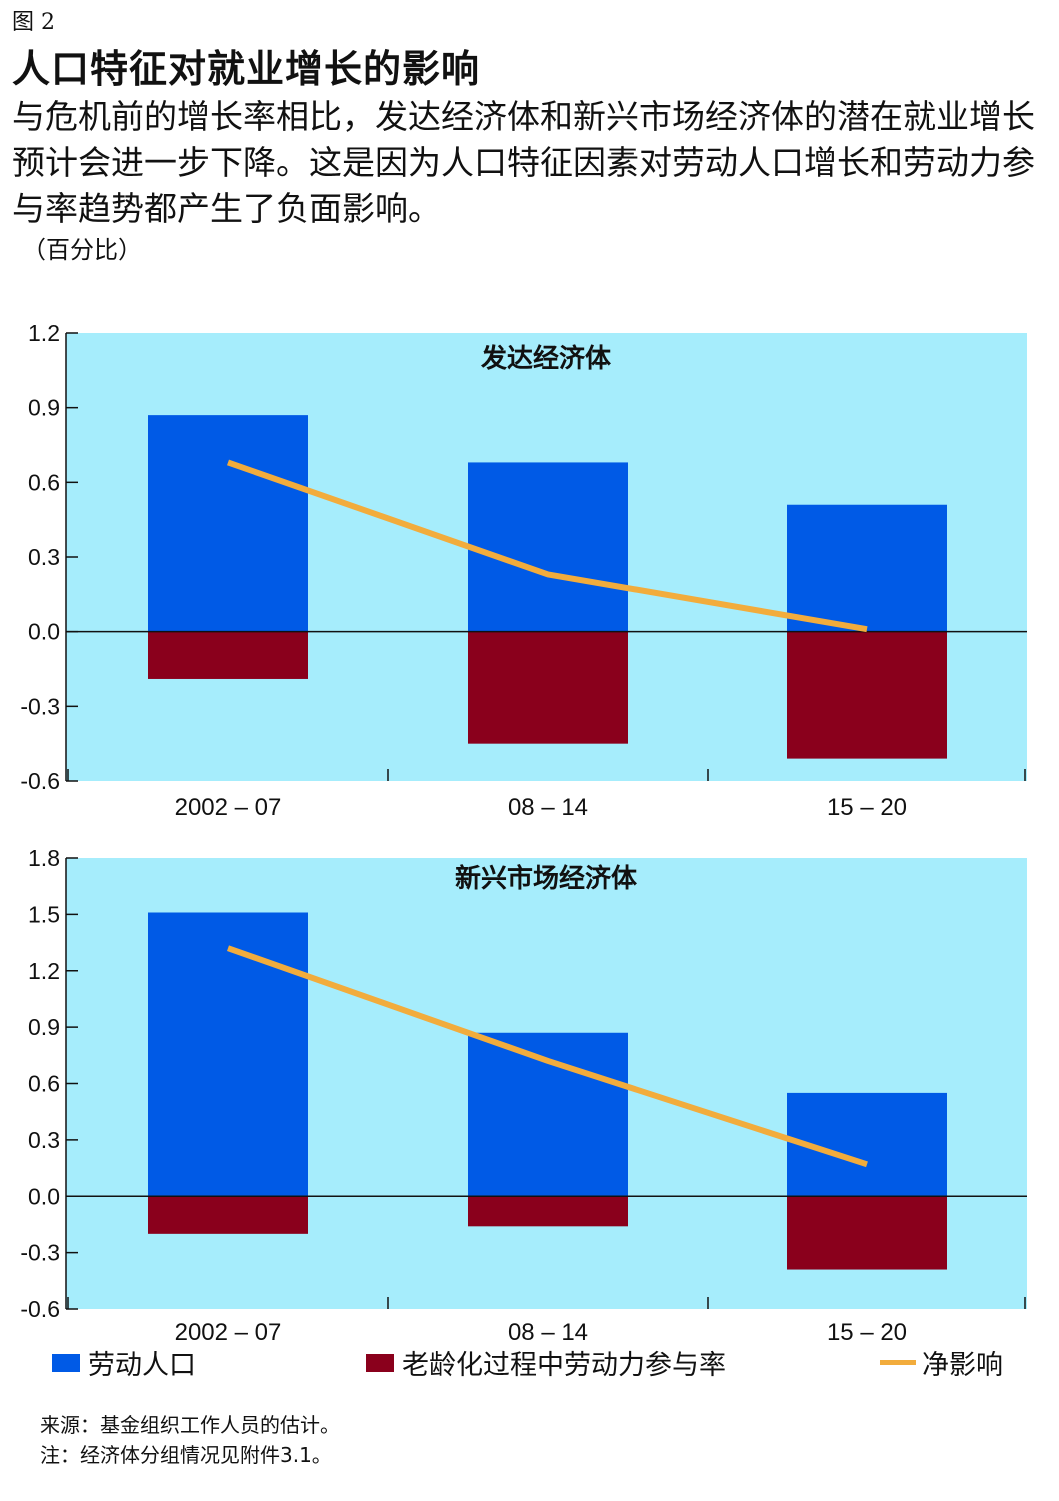  I want to click on legend-swatch-labor-population, so click(66, 1362).